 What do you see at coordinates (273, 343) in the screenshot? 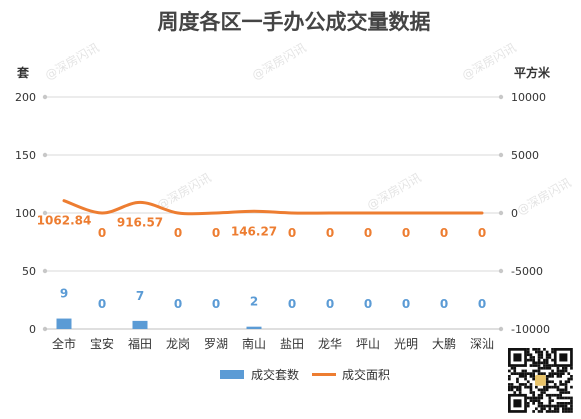
I see `category-axis: 全市 宝安 福田 龙岗 罗湖 南山 盐田 龙华 坪山 光明 大鹏 深汕` at bounding box center [273, 343].